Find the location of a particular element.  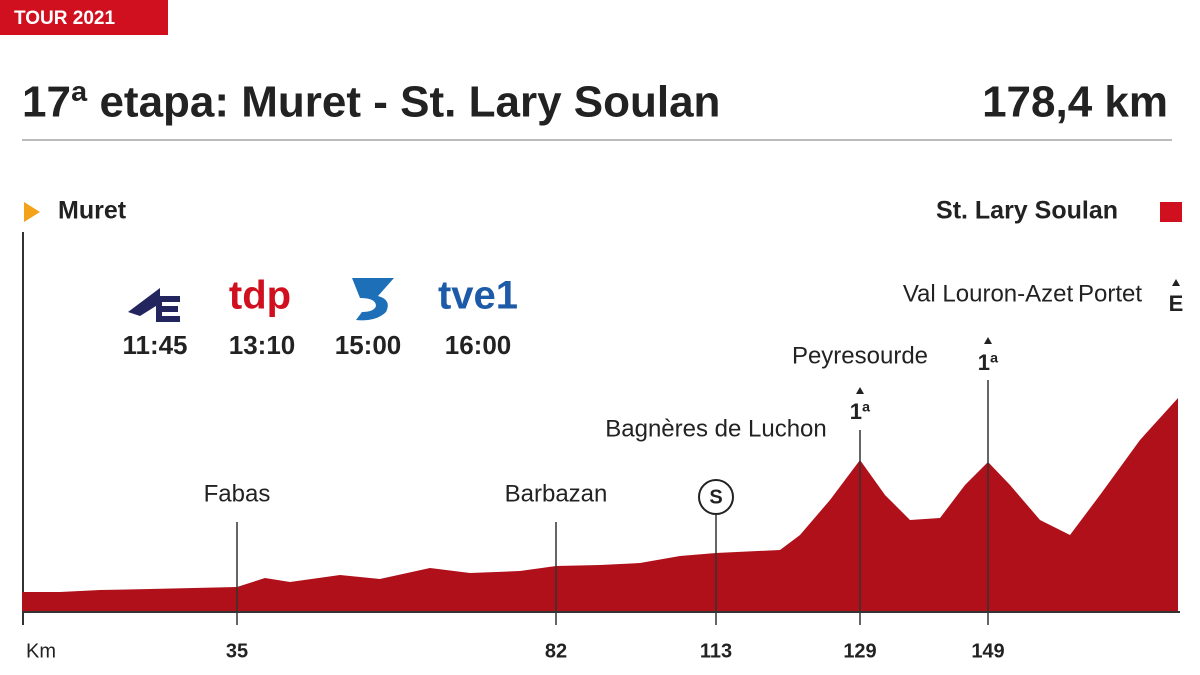

badge-bg is located at coordinates (84, 17).